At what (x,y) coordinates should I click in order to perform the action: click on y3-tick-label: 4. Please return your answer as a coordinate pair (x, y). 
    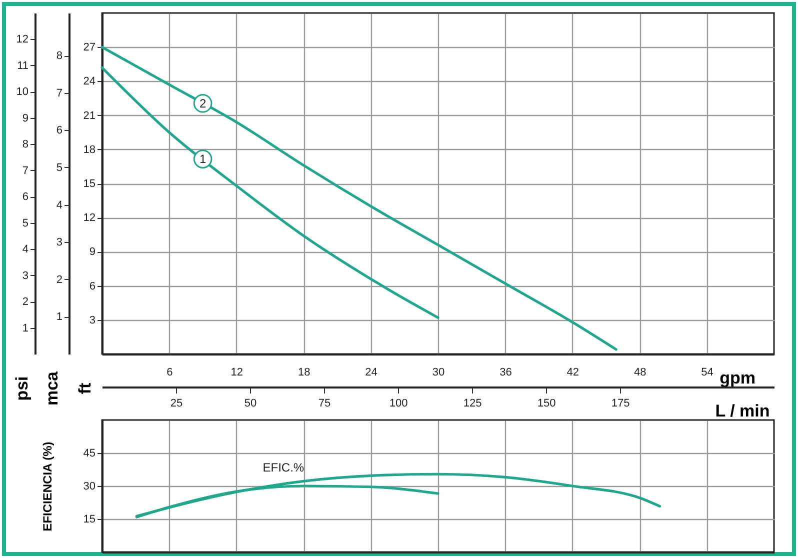
    Looking at the image, I should click on (59, 205).